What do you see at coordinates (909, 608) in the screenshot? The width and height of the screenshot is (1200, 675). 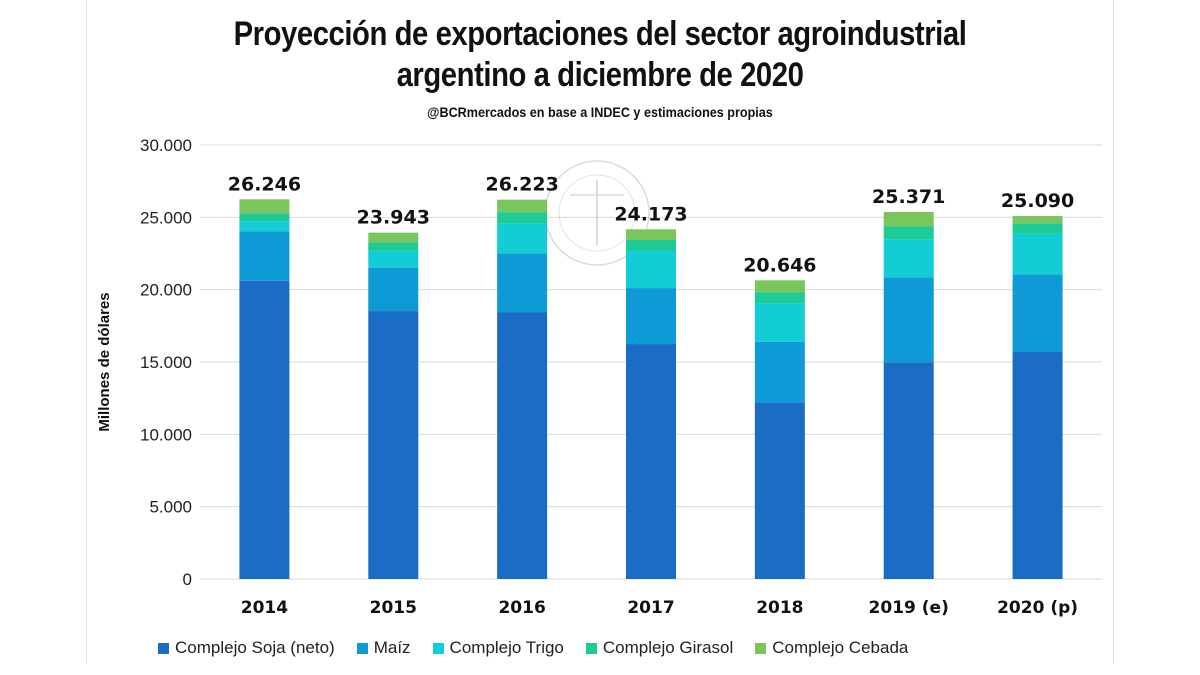 I see `x-tick-label: 2019 (e)` at bounding box center [909, 608].